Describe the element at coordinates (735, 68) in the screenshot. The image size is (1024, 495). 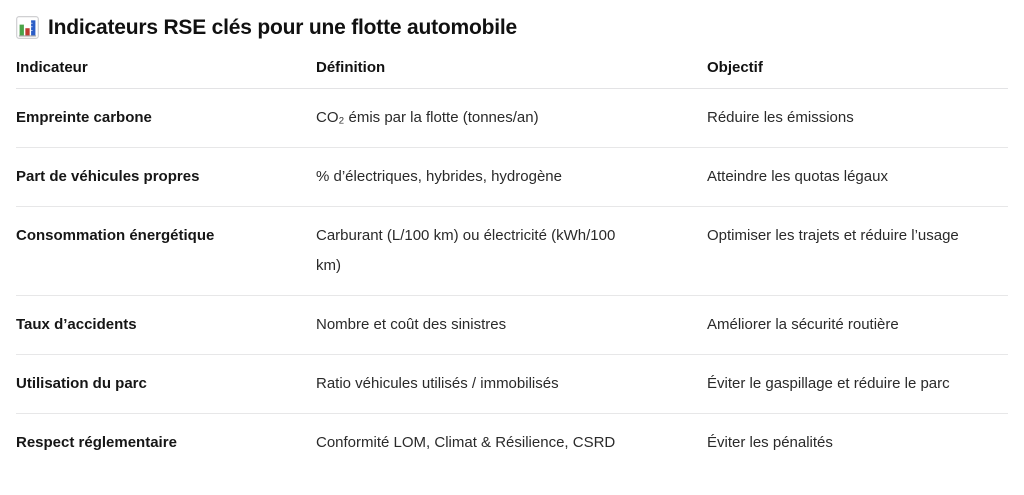
I see `column-header-objectif: Objectif` at that location.